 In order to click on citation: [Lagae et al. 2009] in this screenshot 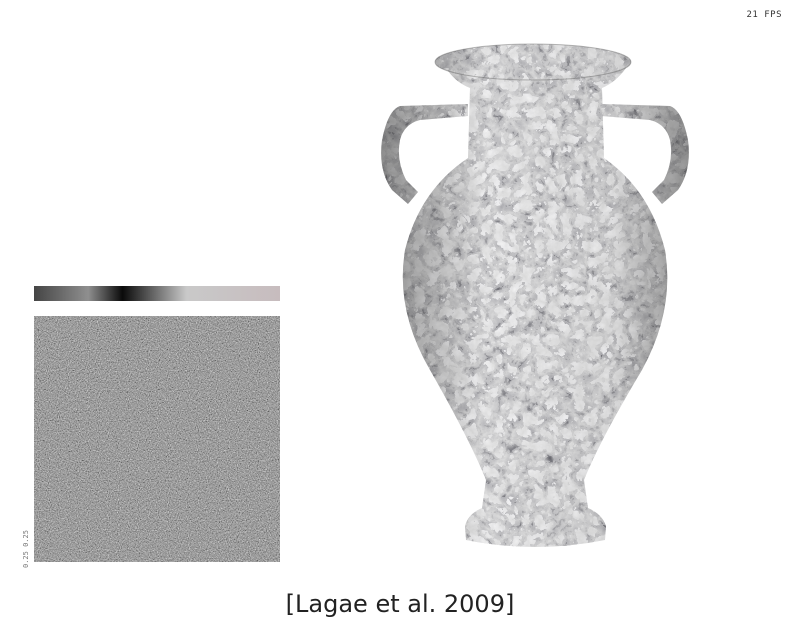, I will do `click(400, 604)`.